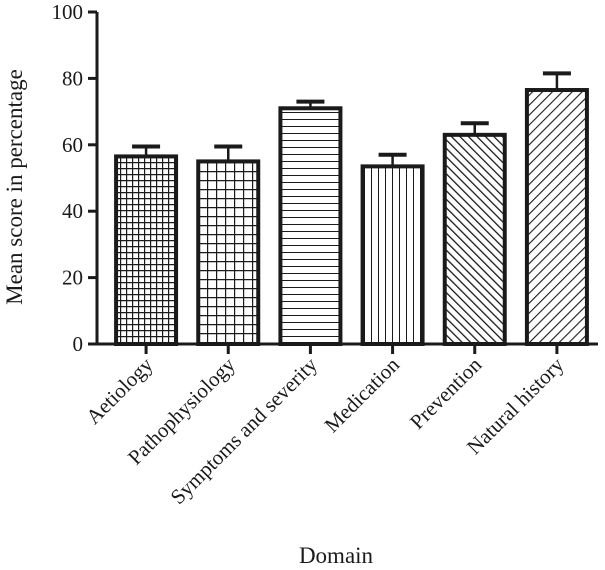 The height and width of the screenshot is (570, 605). I want to click on x-tick-label: Prevention, so click(446, 393).